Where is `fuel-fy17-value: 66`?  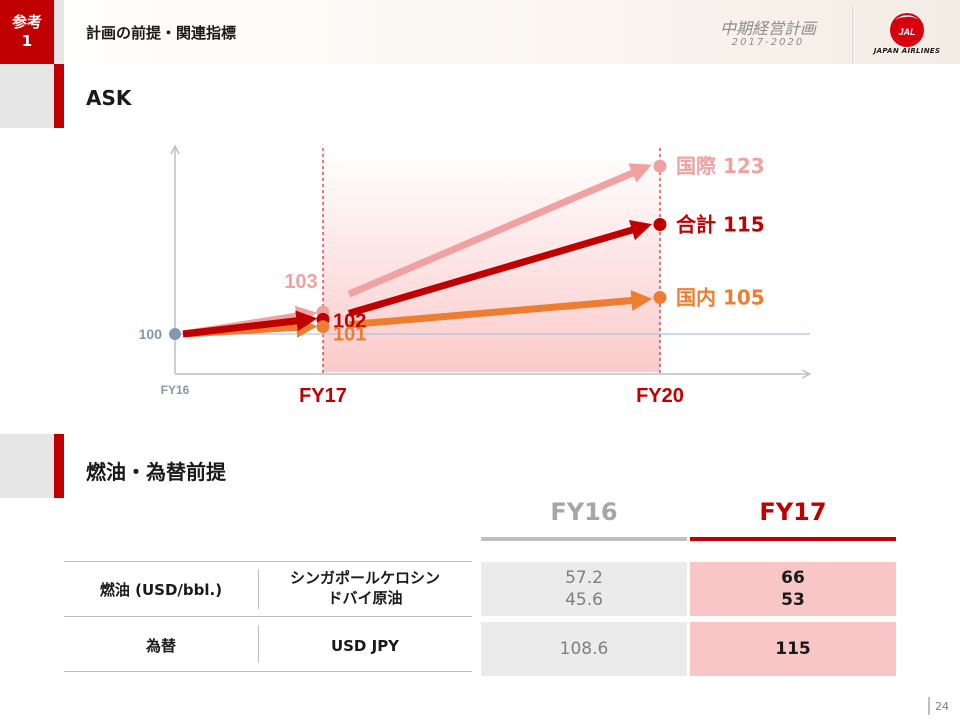
fuel-fy17-value: 66 is located at coordinates (793, 578).